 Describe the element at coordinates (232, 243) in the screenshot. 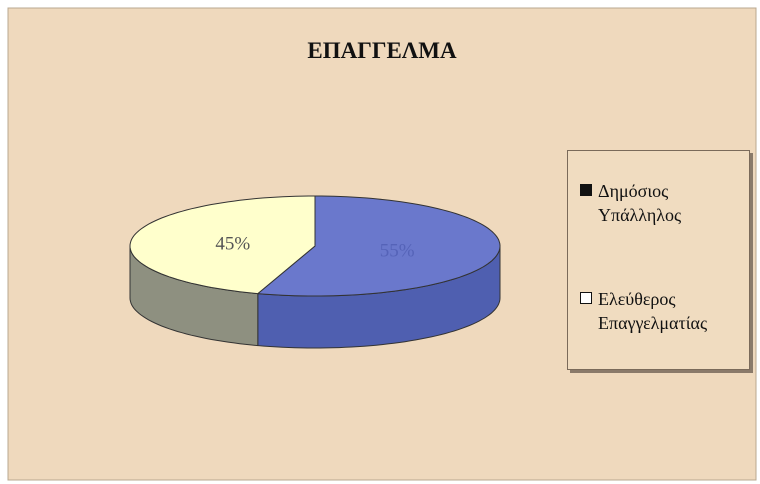

I see `data-label: 45%` at that location.